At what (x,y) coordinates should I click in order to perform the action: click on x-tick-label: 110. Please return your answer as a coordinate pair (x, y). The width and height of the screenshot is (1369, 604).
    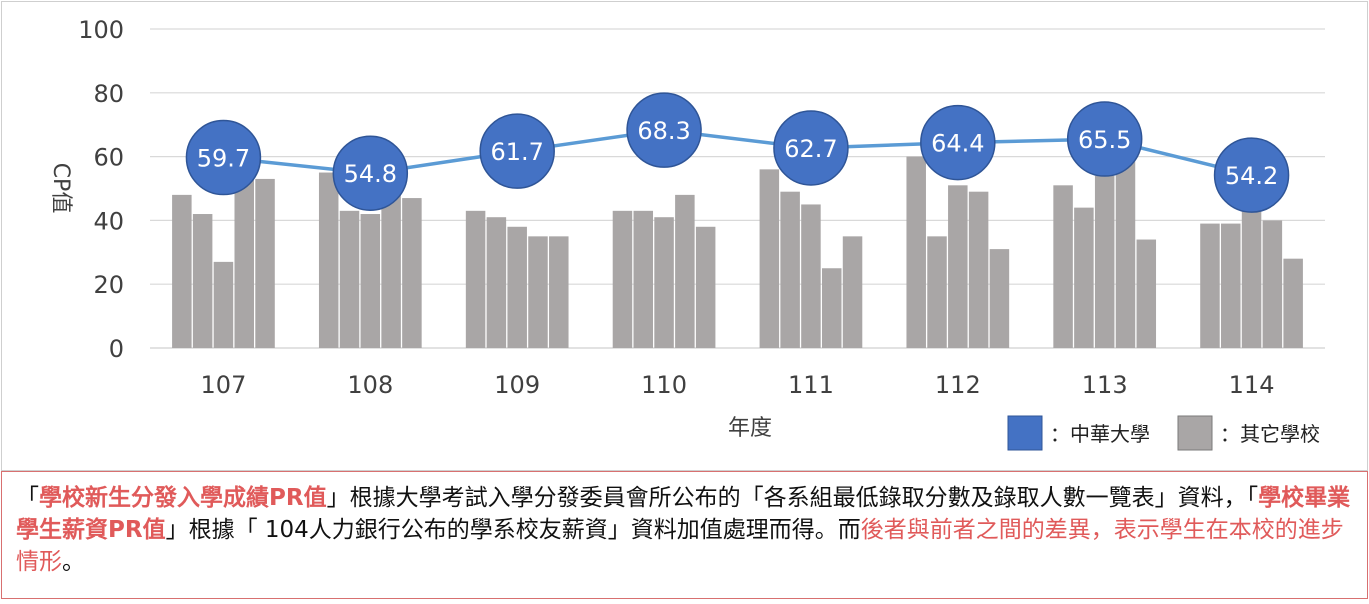
    Looking at the image, I should click on (664, 385).